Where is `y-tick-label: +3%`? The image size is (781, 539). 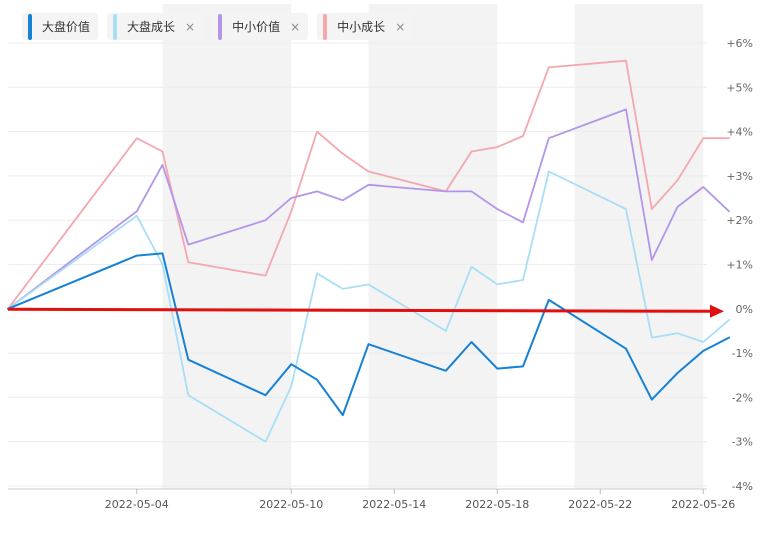 y-tick-label: +3% is located at coordinates (739, 176).